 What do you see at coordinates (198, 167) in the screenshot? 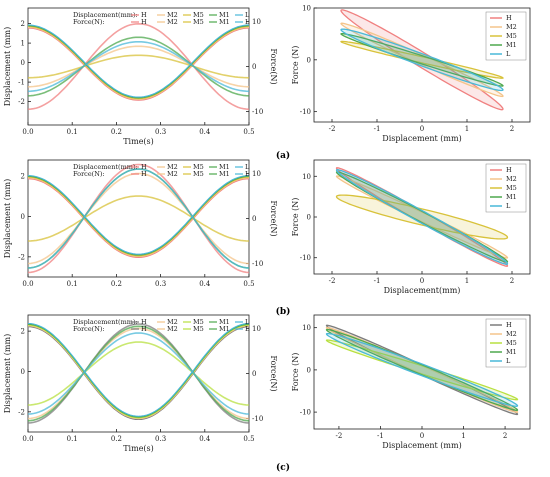
I see `legend-displacement-entry: M5` at bounding box center [198, 167].